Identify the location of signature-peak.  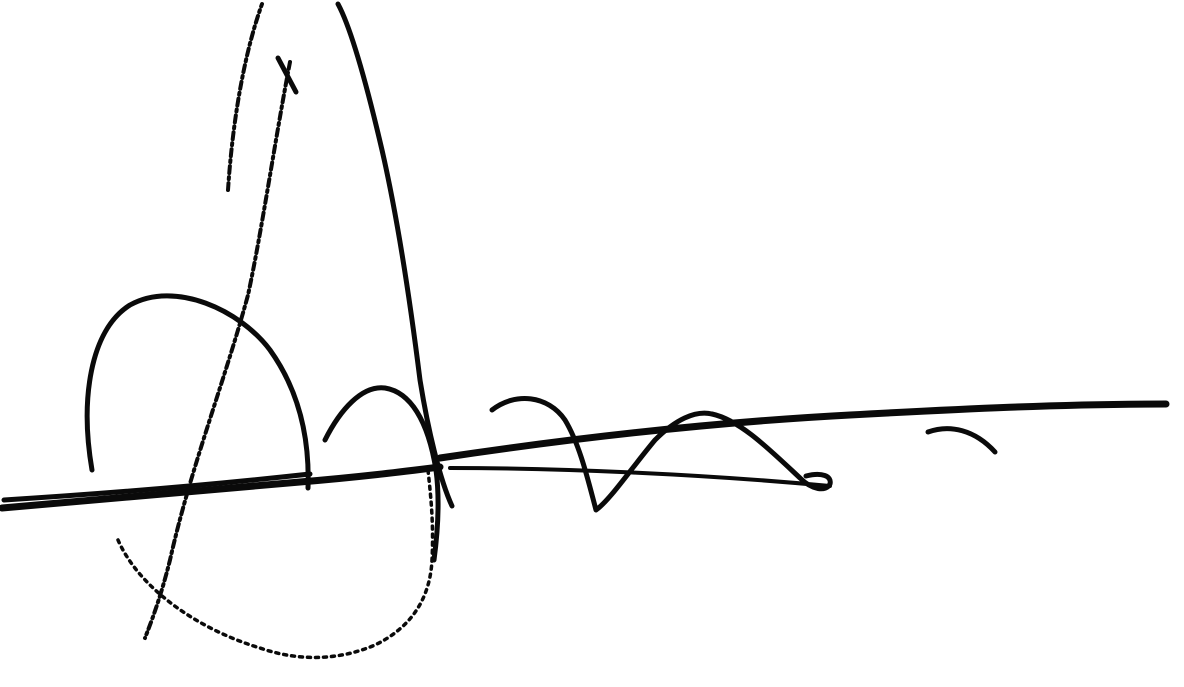
(395, 255).